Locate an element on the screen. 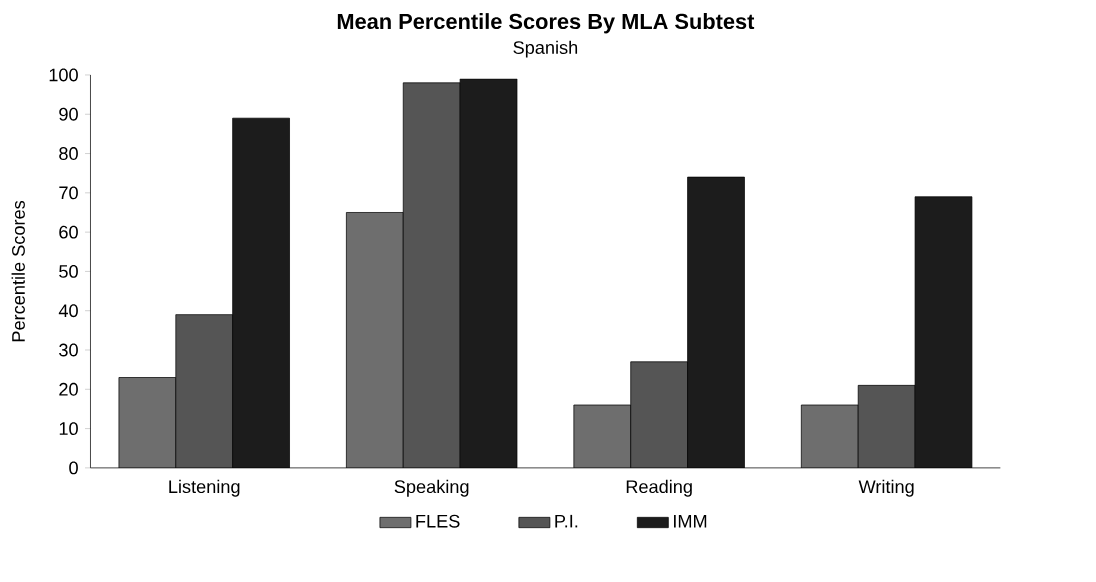 The height and width of the screenshot is (582, 1096). y-tick-label: 20 is located at coordinates (68, 389).